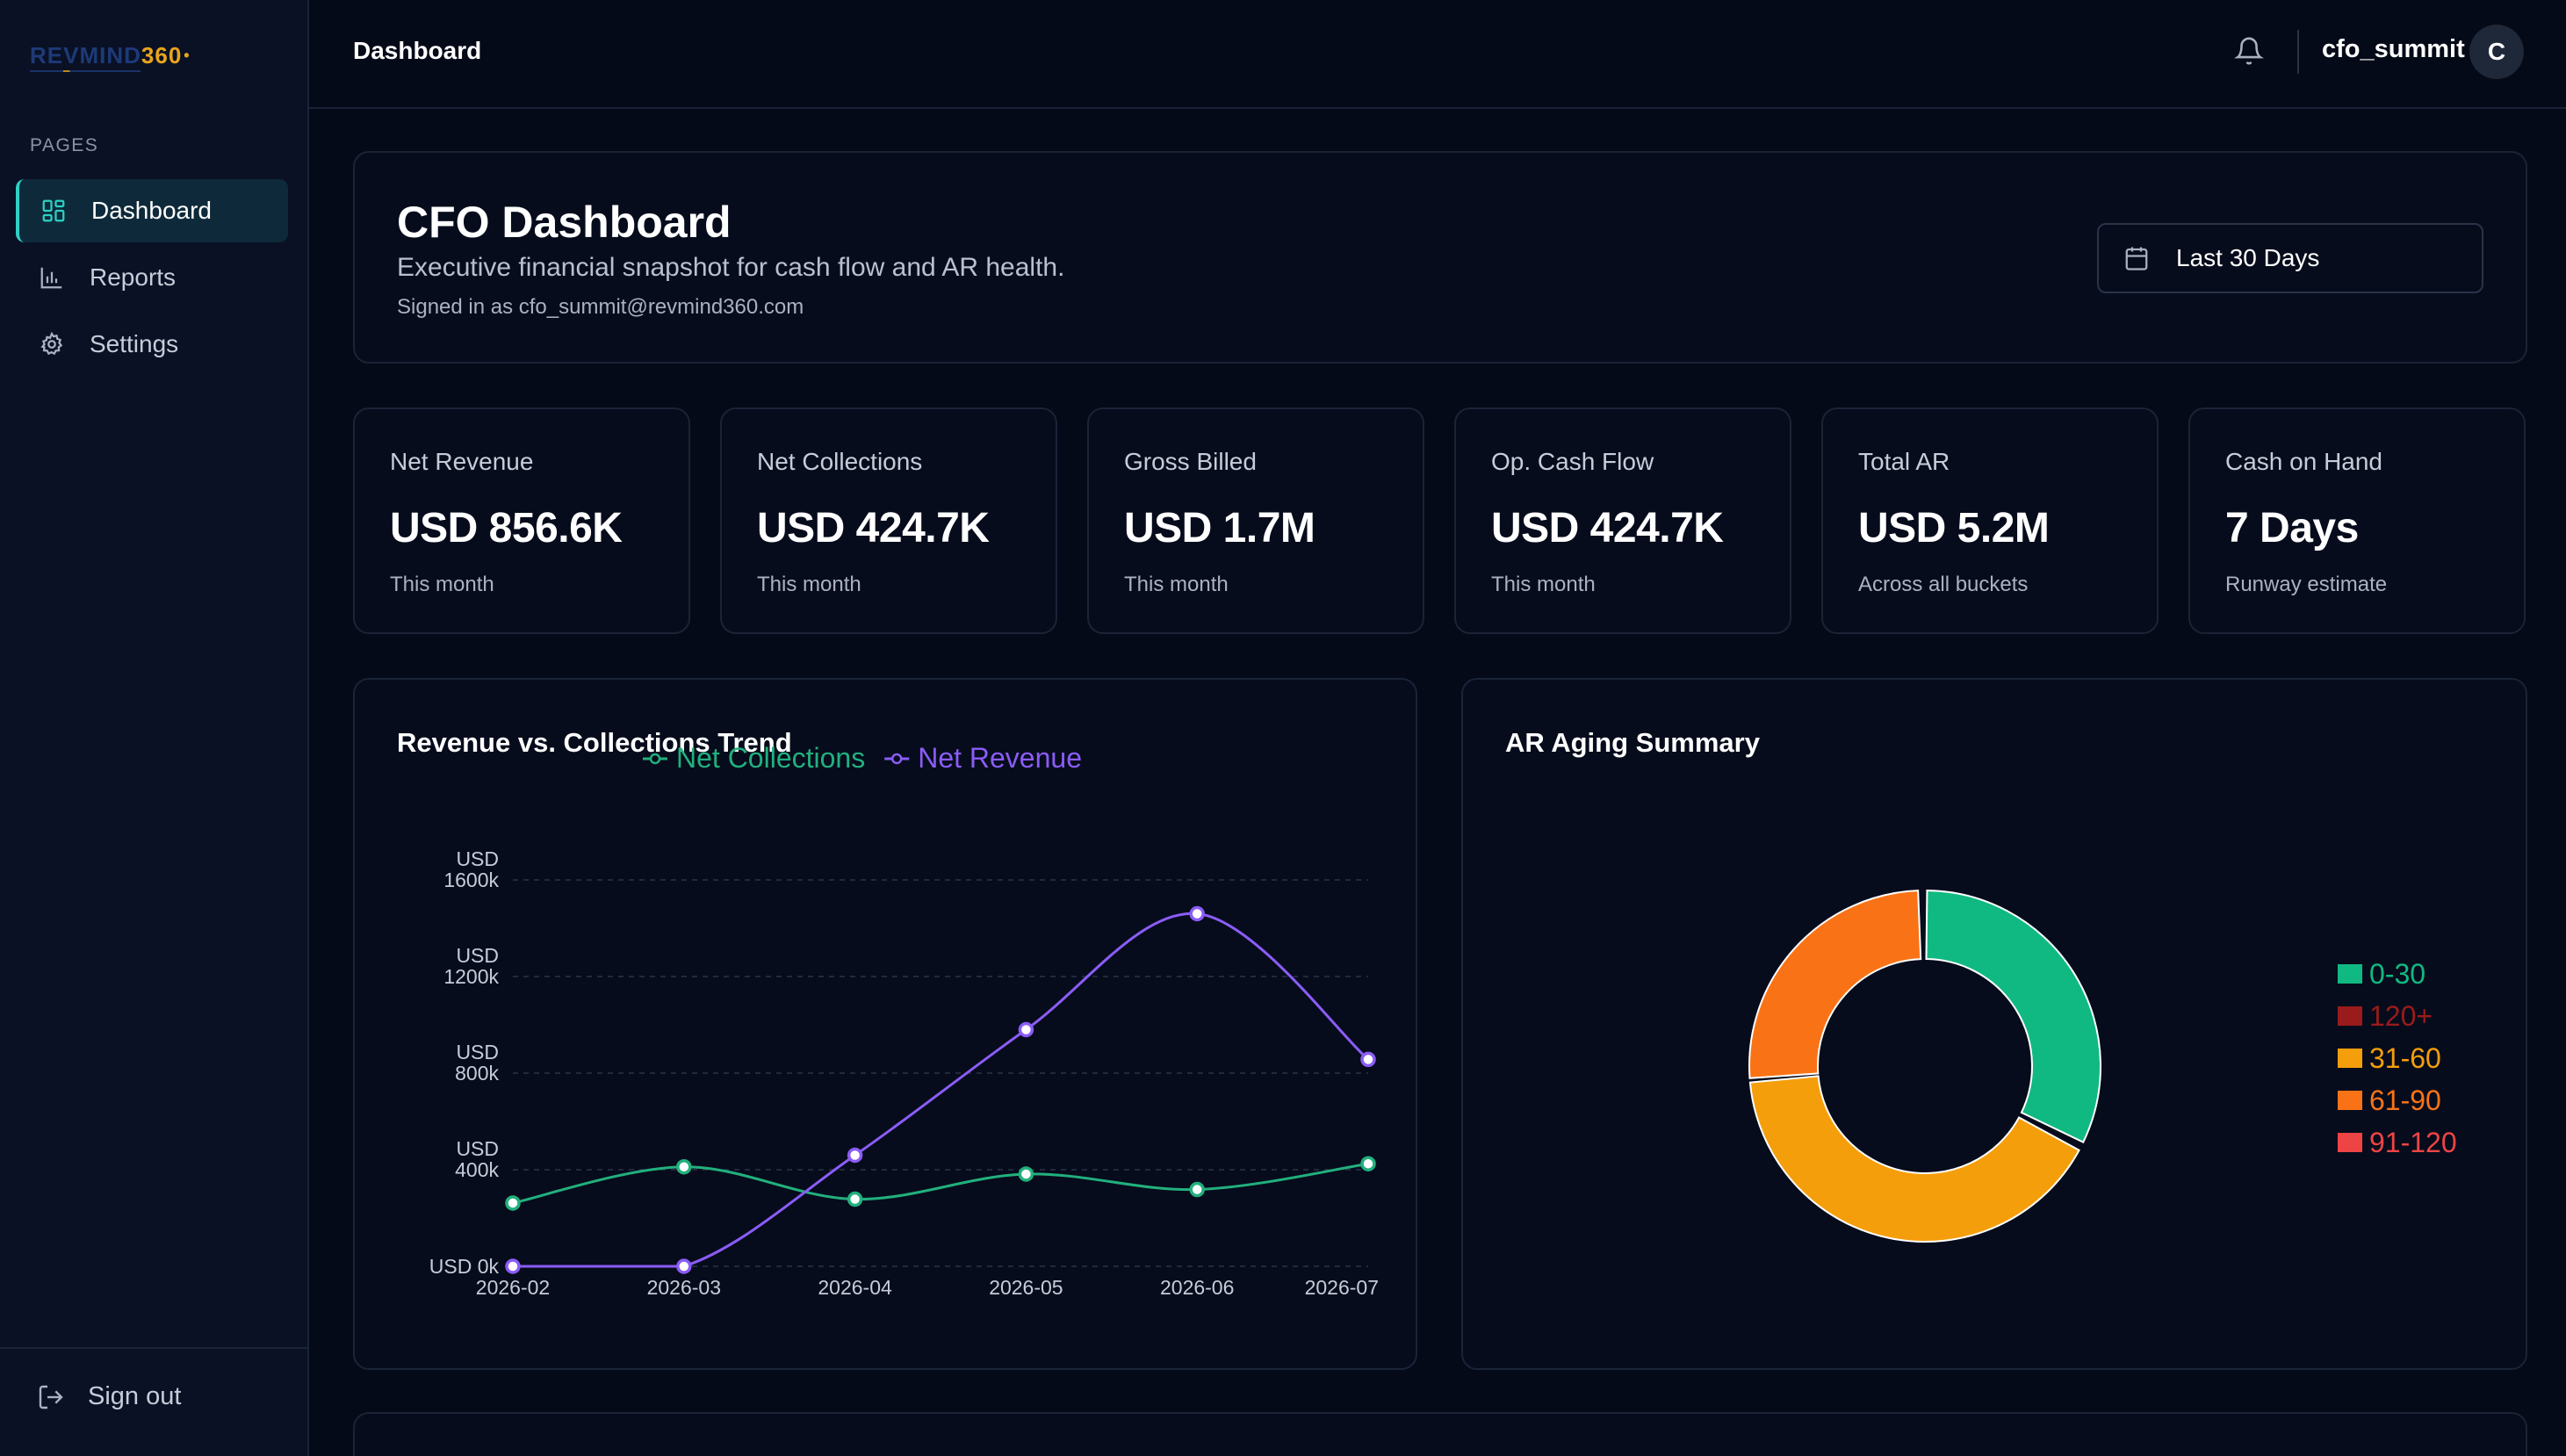 The width and height of the screenshot is (2566, 1456). I want to click on sidebar-item-dashboard: Dashboard, so click(152, 210).